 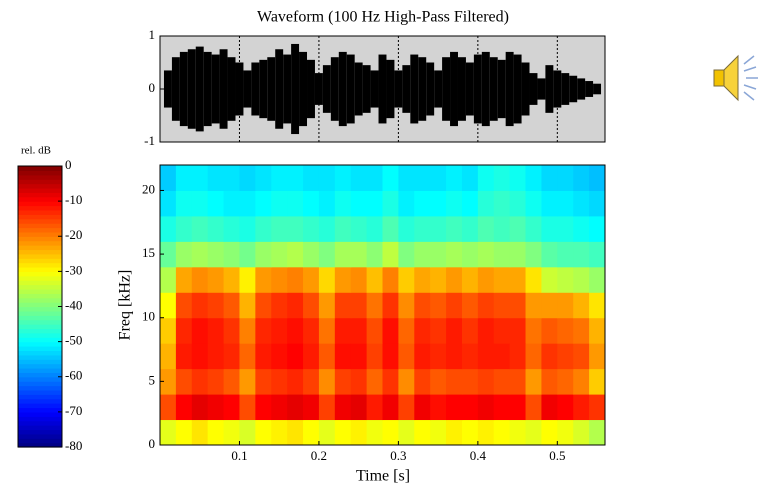 I want to click on x-tick-label: 0.1, so click(x=239, y=455).